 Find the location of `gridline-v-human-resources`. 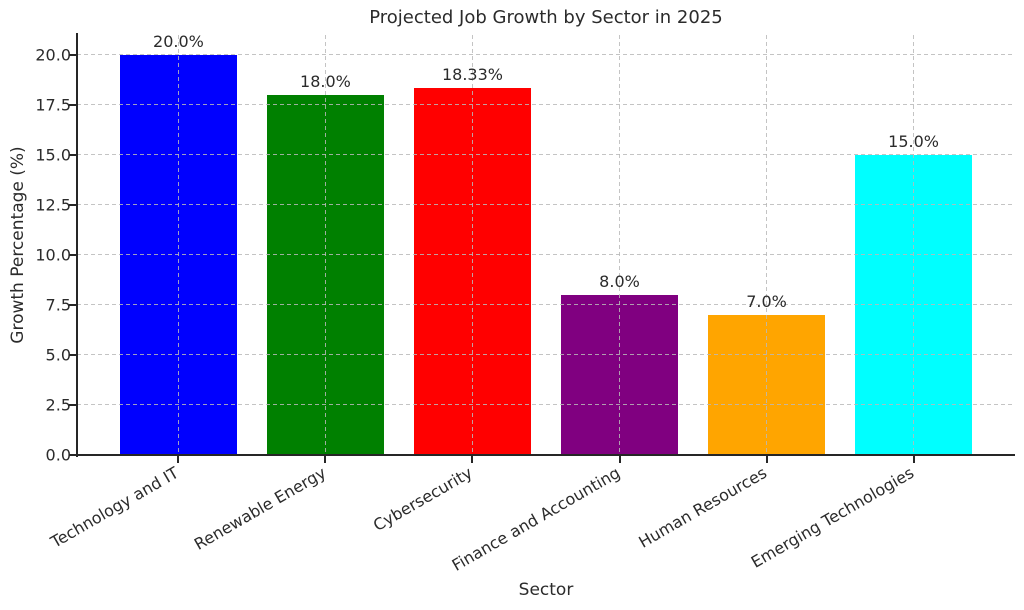

gridline-v-human-resources is located at coordinates (767, 245).